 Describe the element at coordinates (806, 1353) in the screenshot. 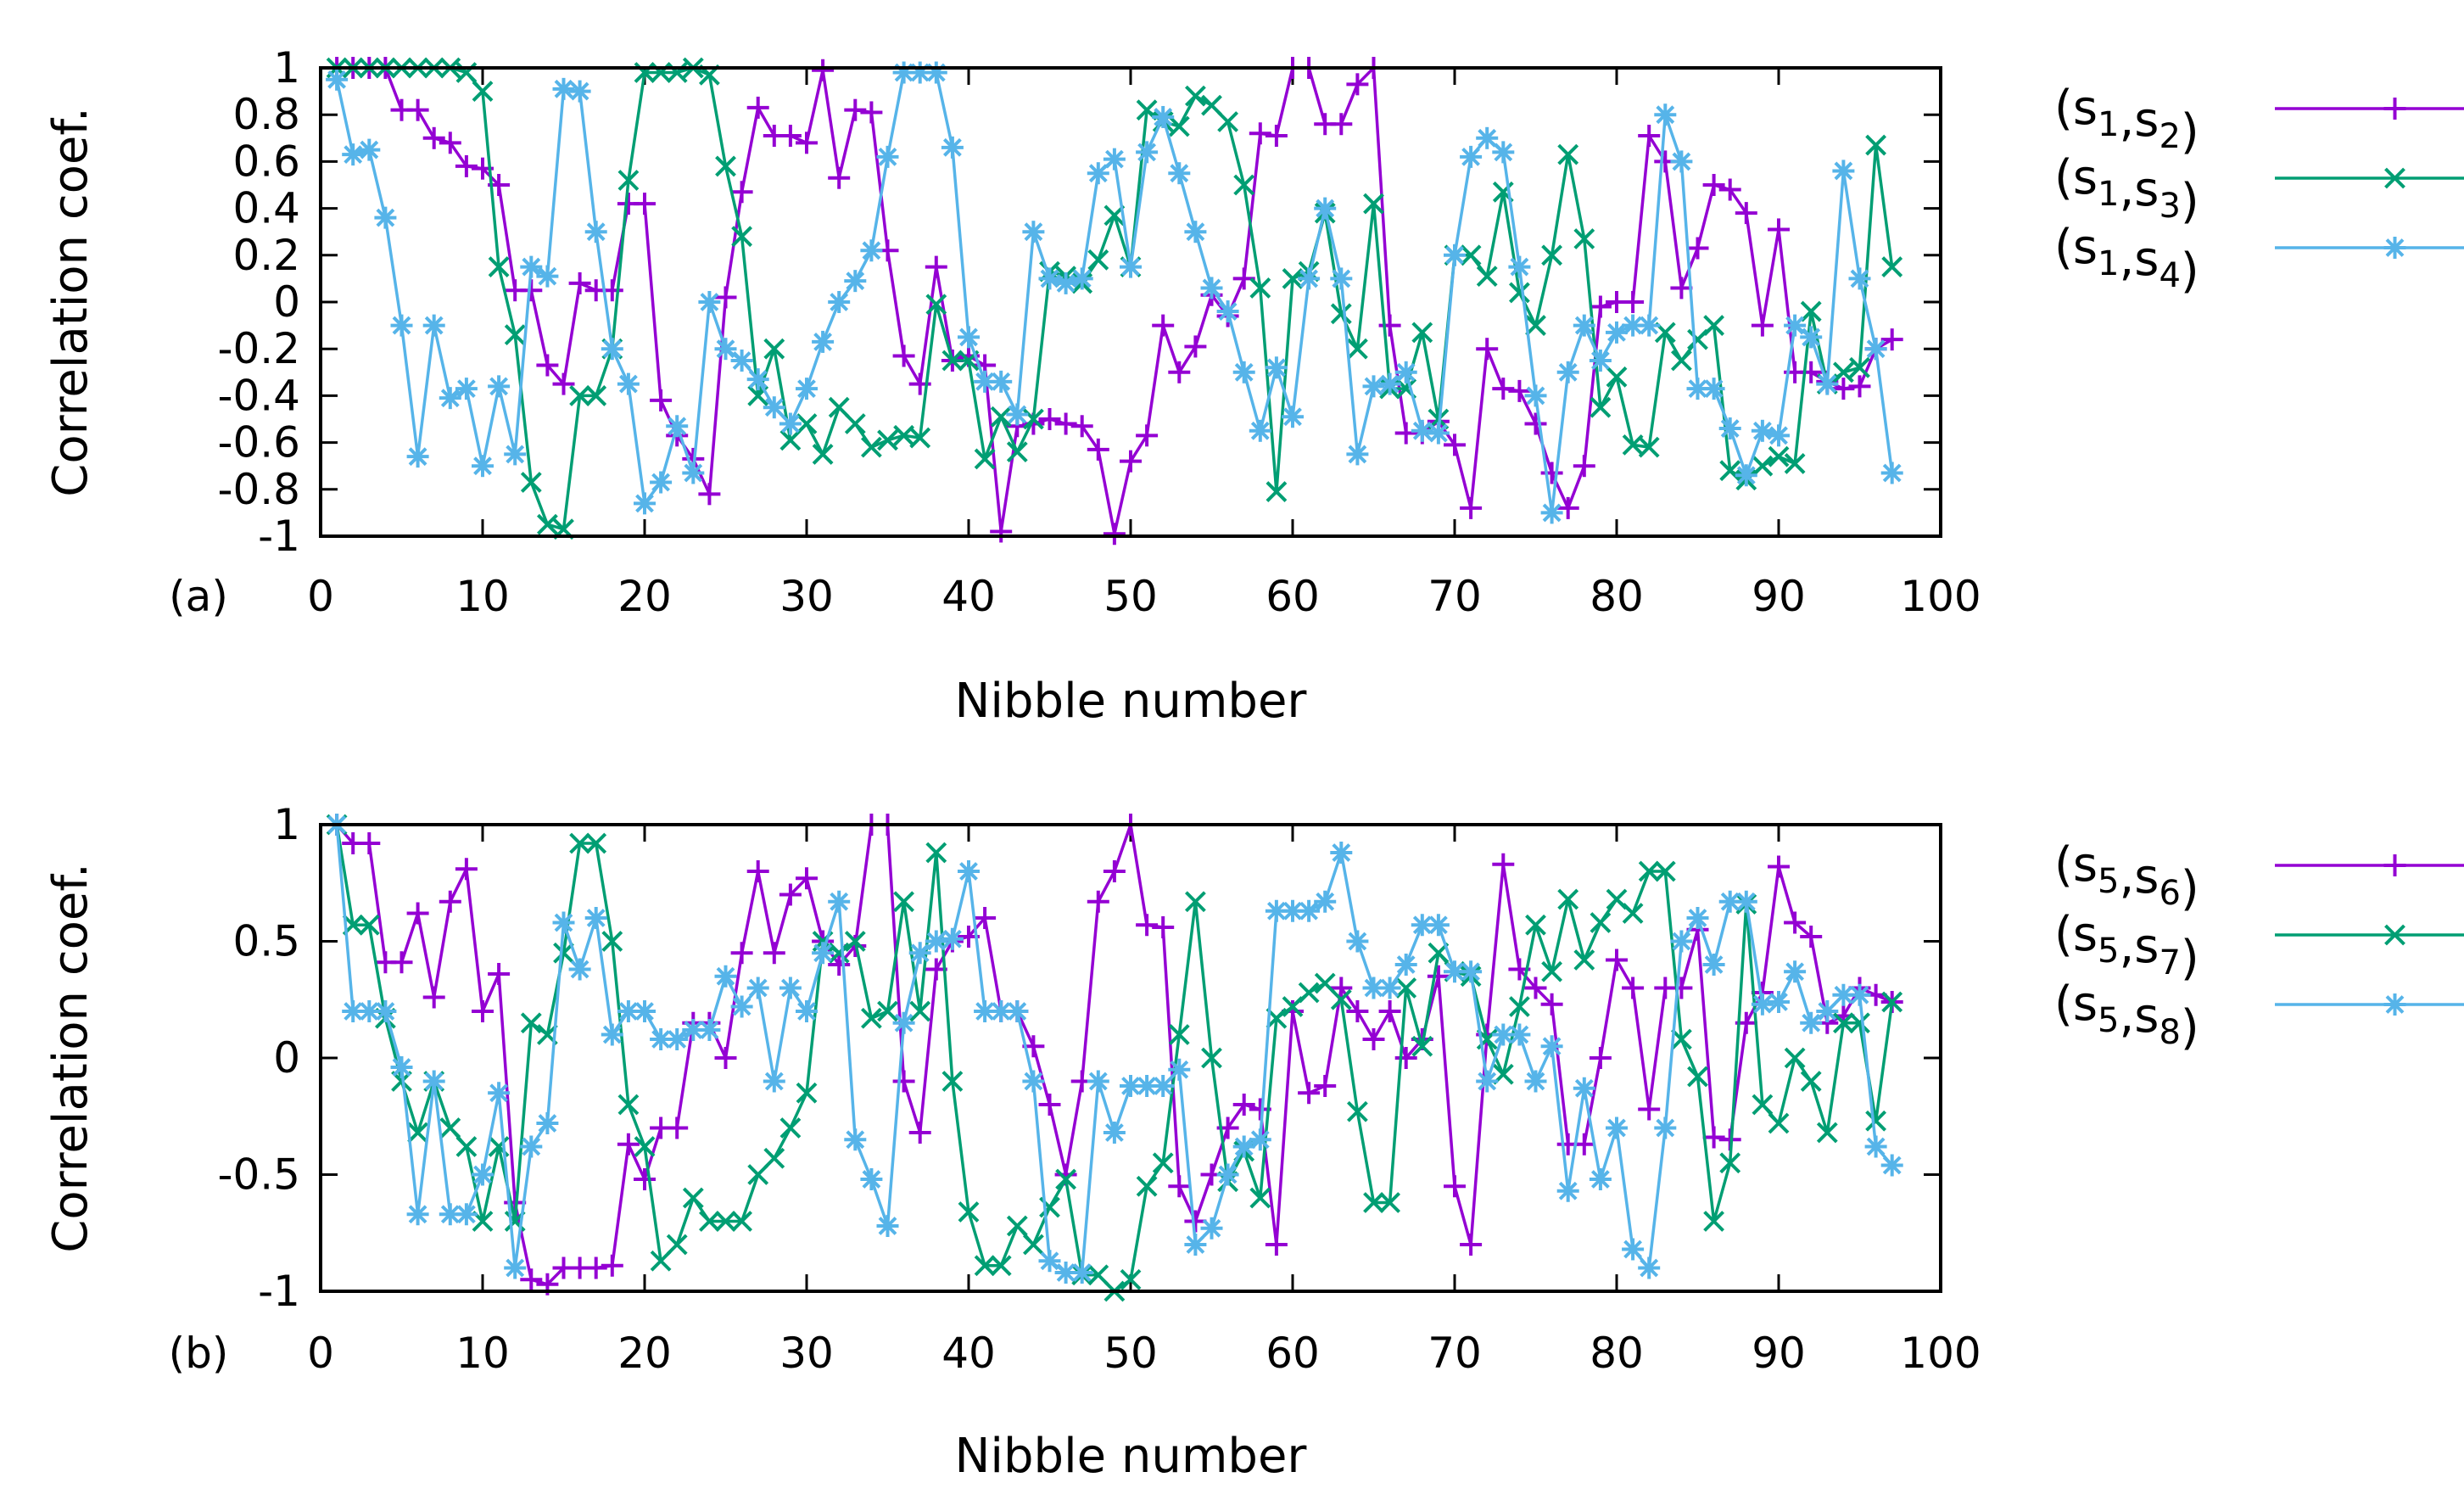

I see `x-tick-label: 30` at that location.